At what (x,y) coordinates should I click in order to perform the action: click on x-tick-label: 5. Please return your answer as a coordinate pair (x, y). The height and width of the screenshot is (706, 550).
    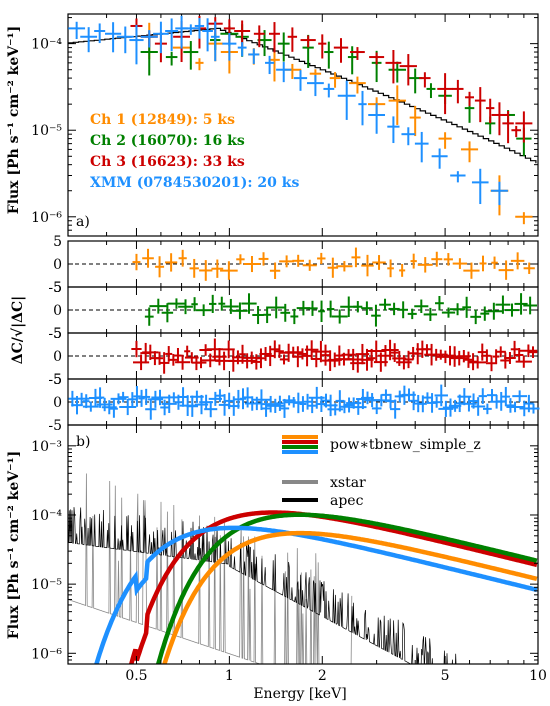
    Looking at the image, I should click on (445, 676).